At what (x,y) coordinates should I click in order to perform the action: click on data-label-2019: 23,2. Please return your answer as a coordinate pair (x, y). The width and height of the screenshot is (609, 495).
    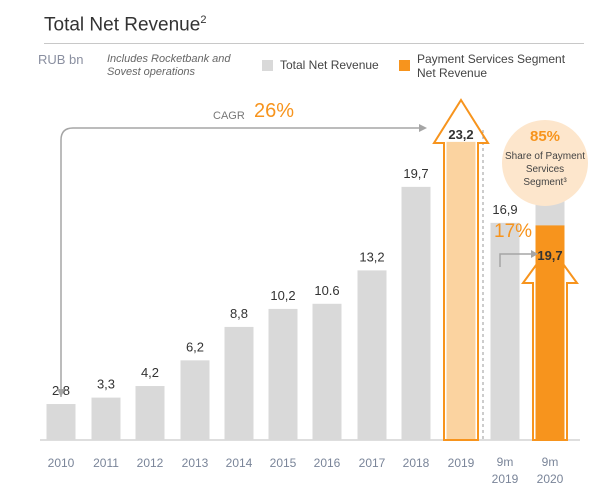
    Looking at the image, I should click on (460, 134).